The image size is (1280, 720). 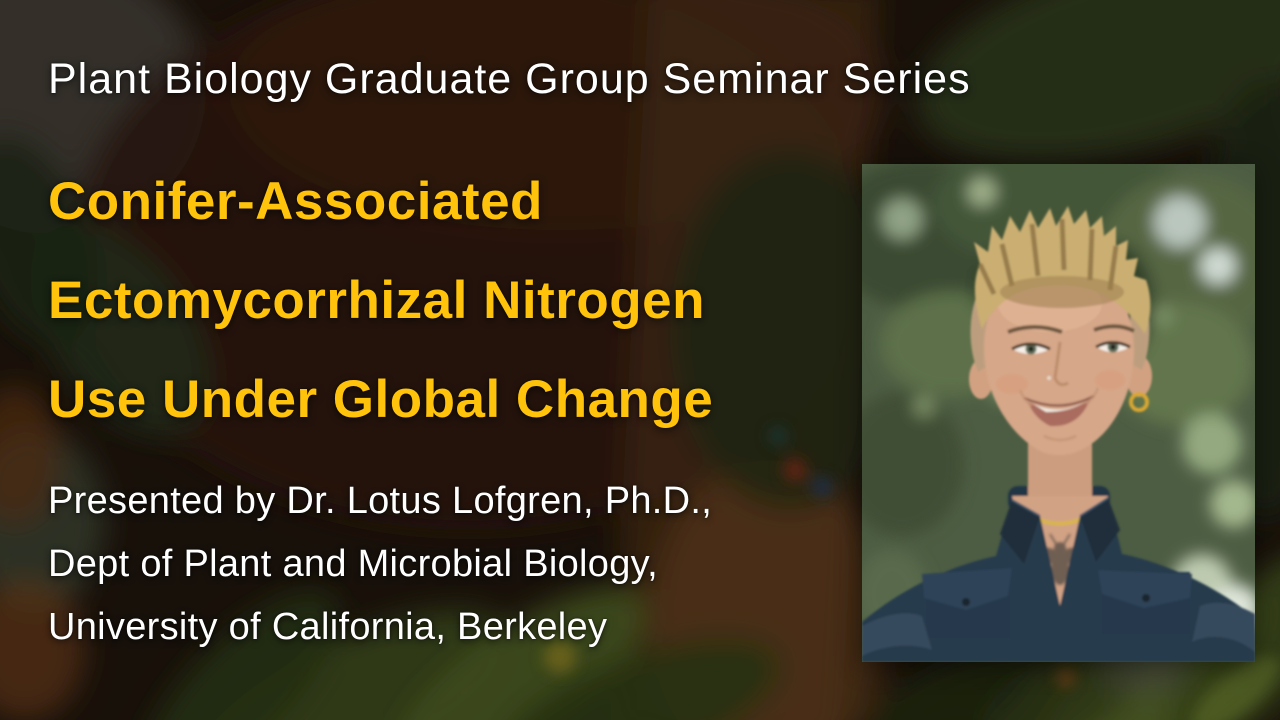 What do you see at coordinates (328, 627) in the screenshot?
I see `presenter-line-3: University of California, Berkeley` at bounding box center [328, 627].